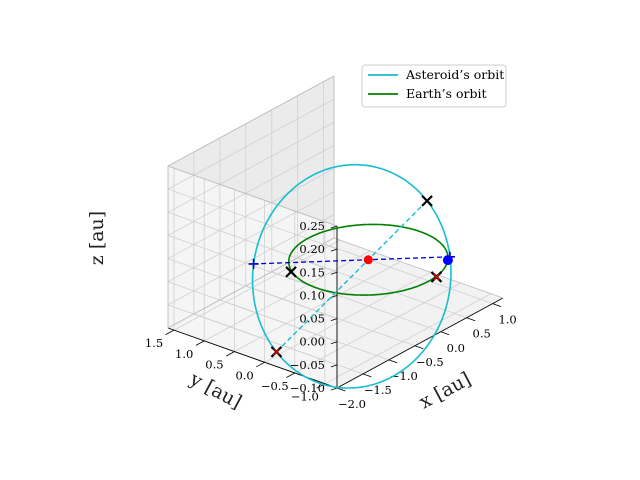 The width and height of the screenshot is (640, 480). Describe the element at coordinates (436, 277) in the screenshot. I see `earth-marker-red` at that location.